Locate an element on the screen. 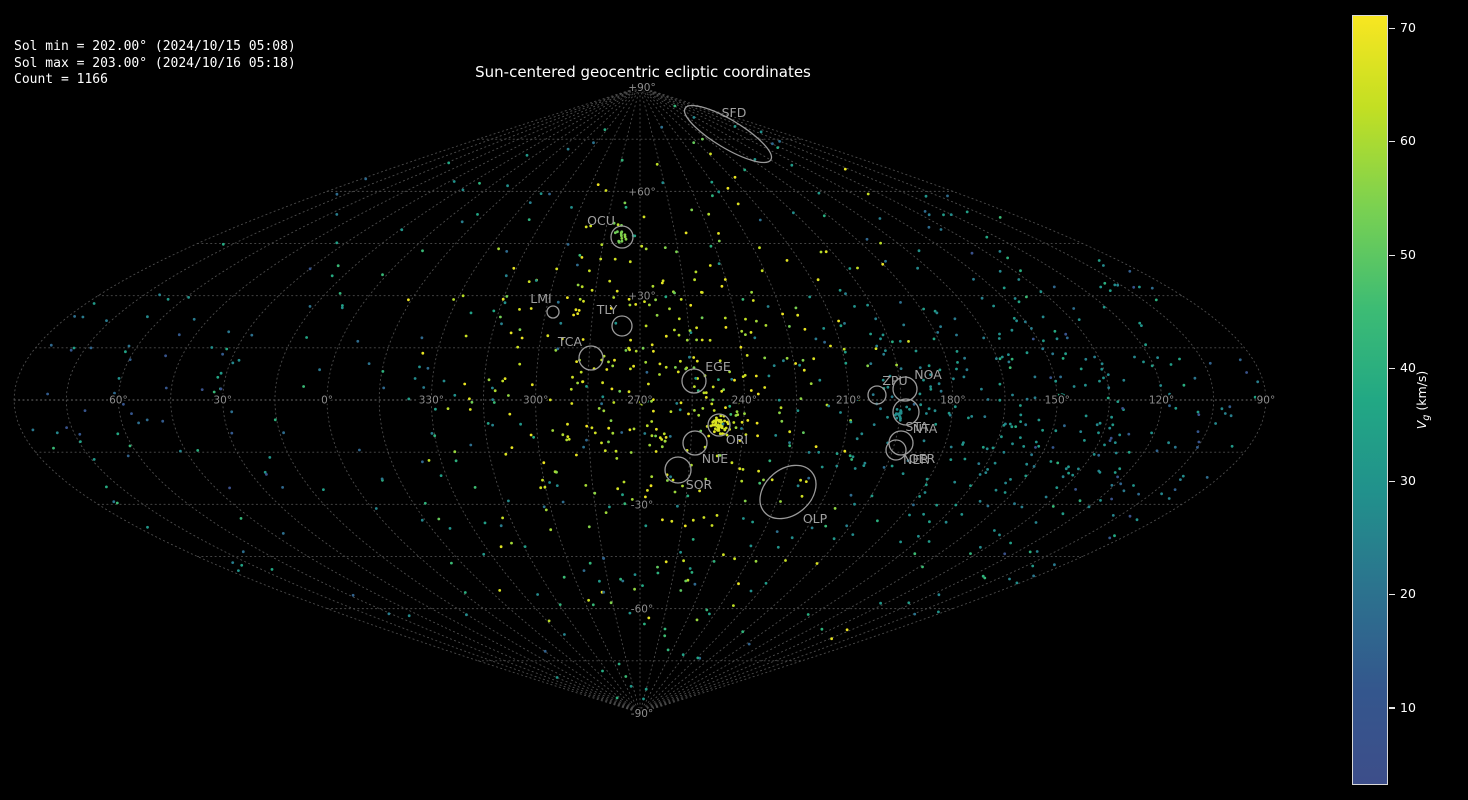 The image size is (1468, 800). shower-ellipse-ocu is located at coordinates (622, 237).